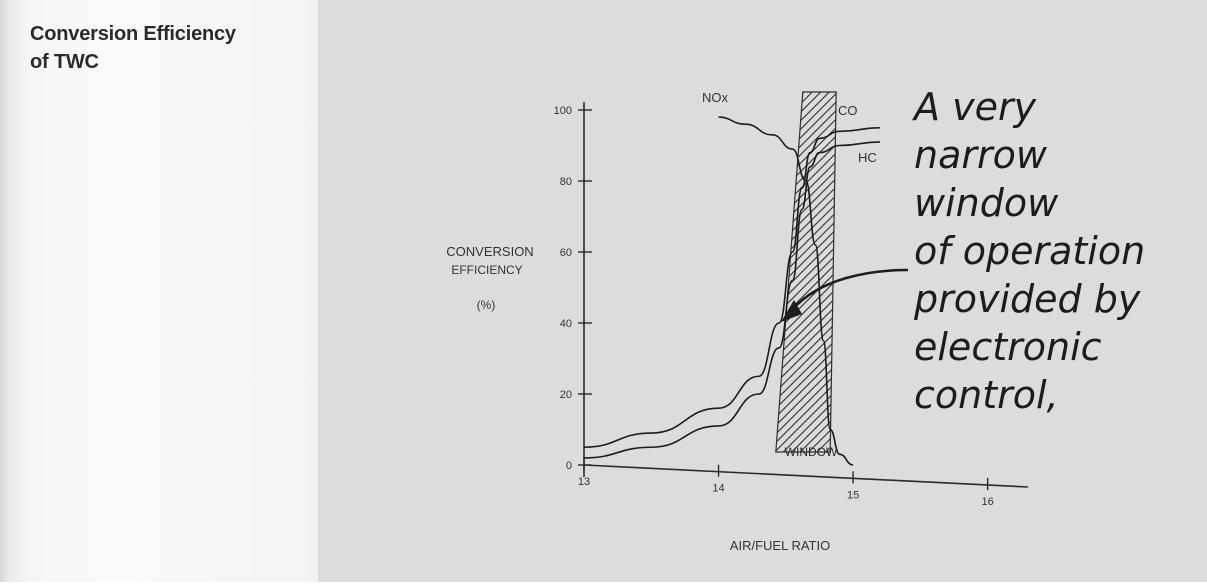 This screenshot has width=1207, height=587. I want to click on annotation-arrow, so click(850, 289).